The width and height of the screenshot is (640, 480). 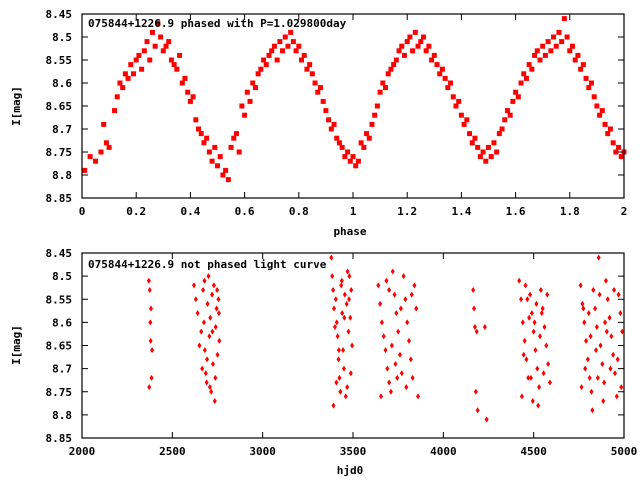 I want to click on phased-y-axis-label: I[mag], so click(x=16, y=106).